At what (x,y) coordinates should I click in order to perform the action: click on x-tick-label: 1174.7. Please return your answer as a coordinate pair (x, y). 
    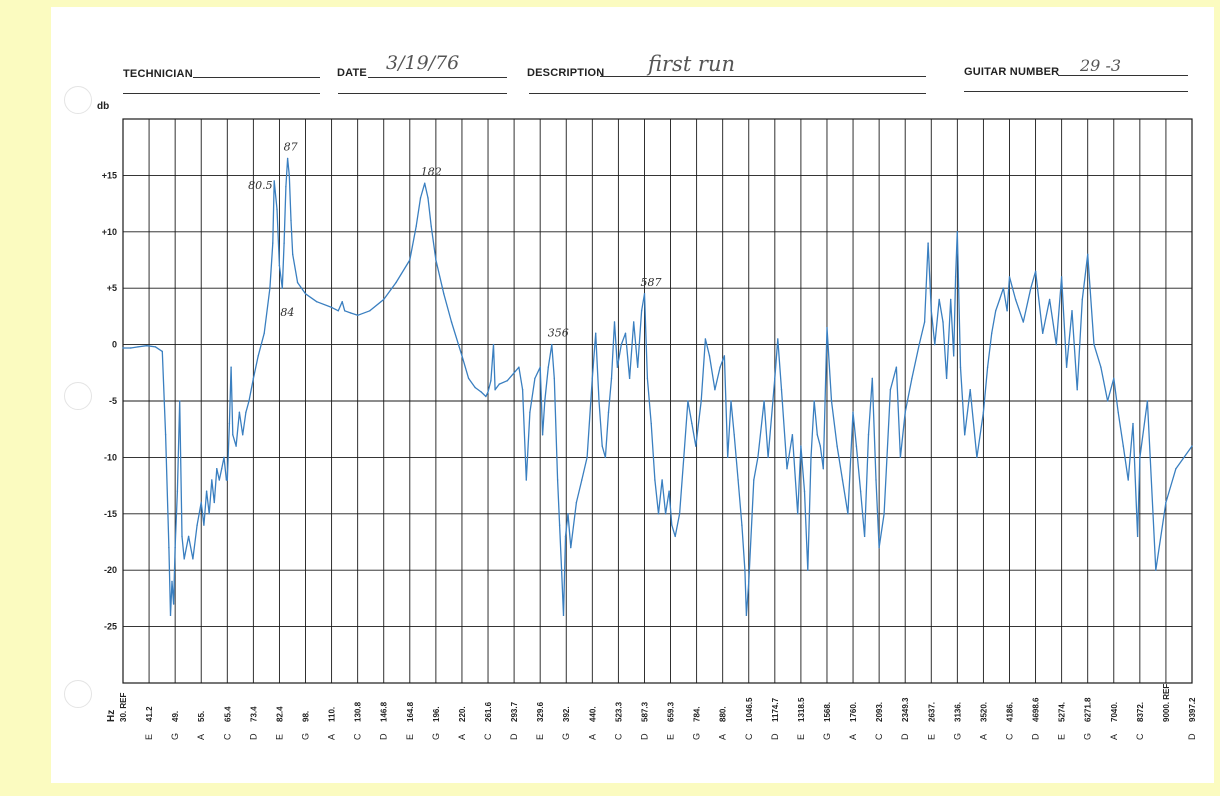
    Looking at the image, I should click on (775, 709).